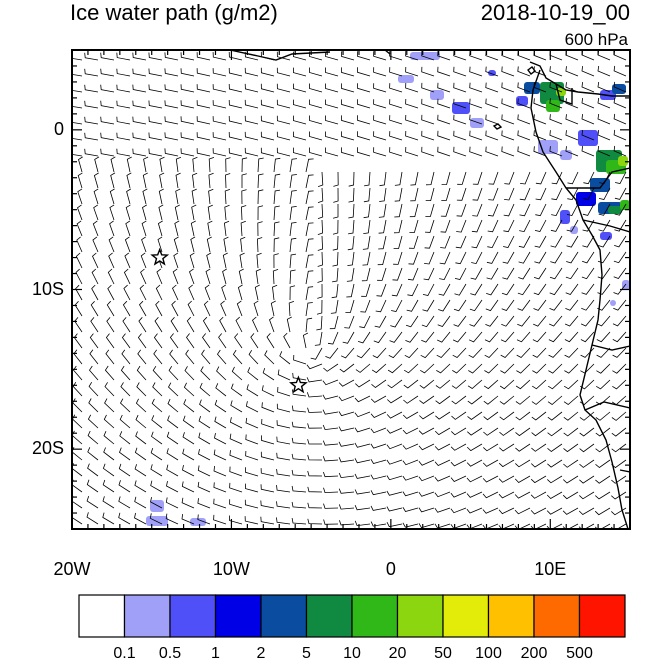  I want to click on cloud-patch, so click(615, 210).